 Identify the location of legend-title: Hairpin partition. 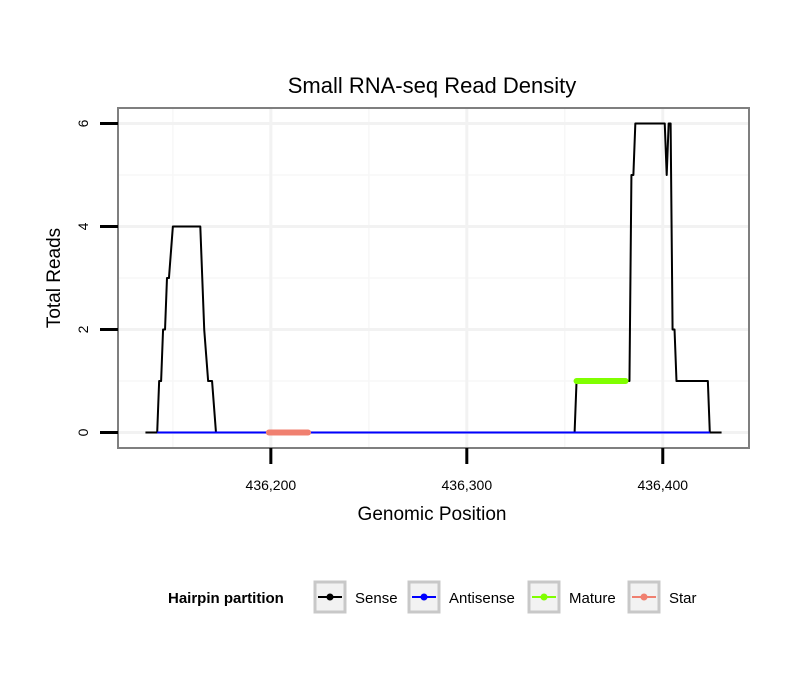
(226, 598).